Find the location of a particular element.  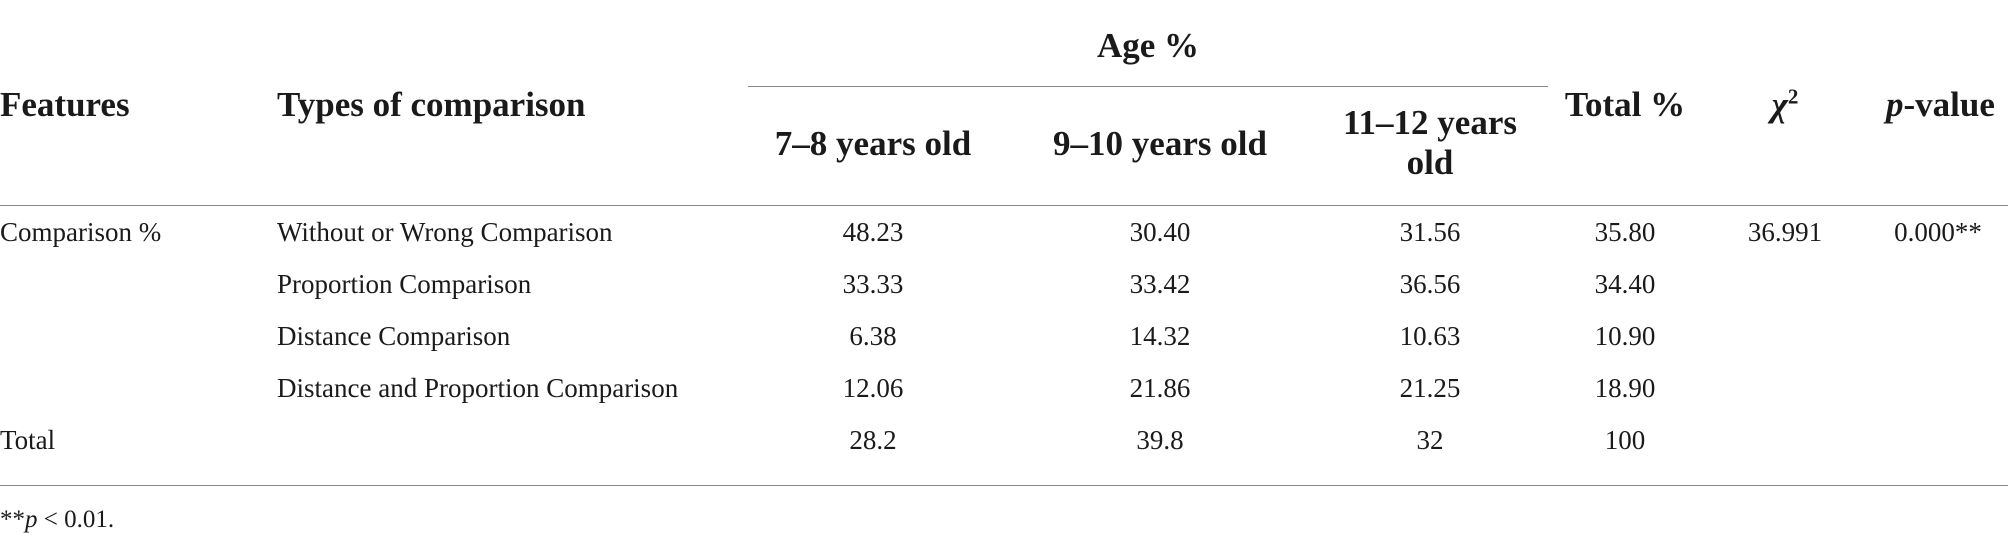

header-types-of-comparison: Types of comparison is located at coordinates (431, 104).